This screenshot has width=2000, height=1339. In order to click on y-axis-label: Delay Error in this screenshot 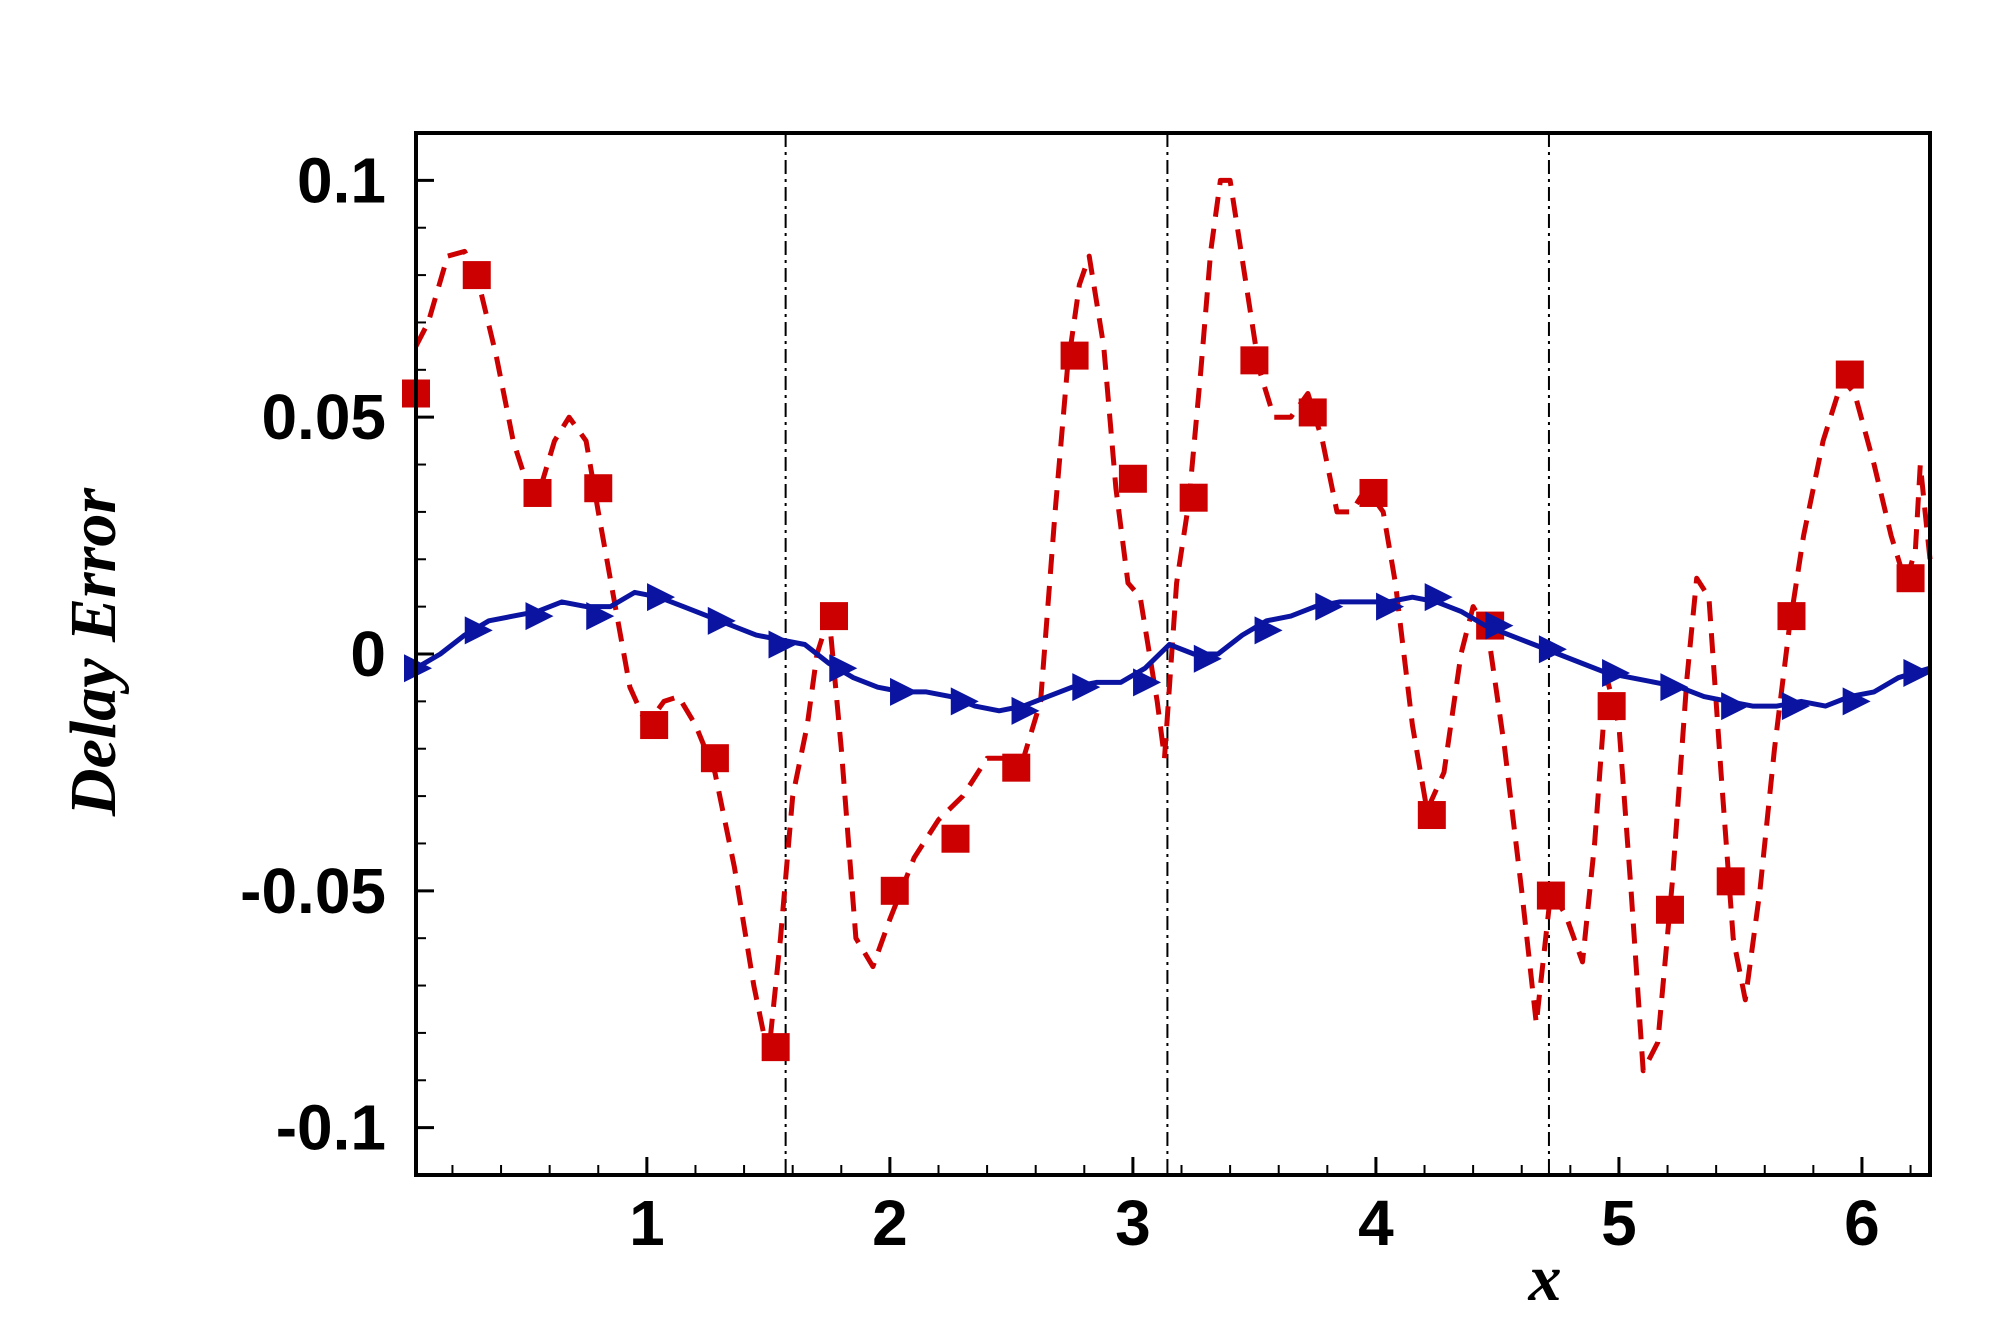, I will do `click(93, 652)`.